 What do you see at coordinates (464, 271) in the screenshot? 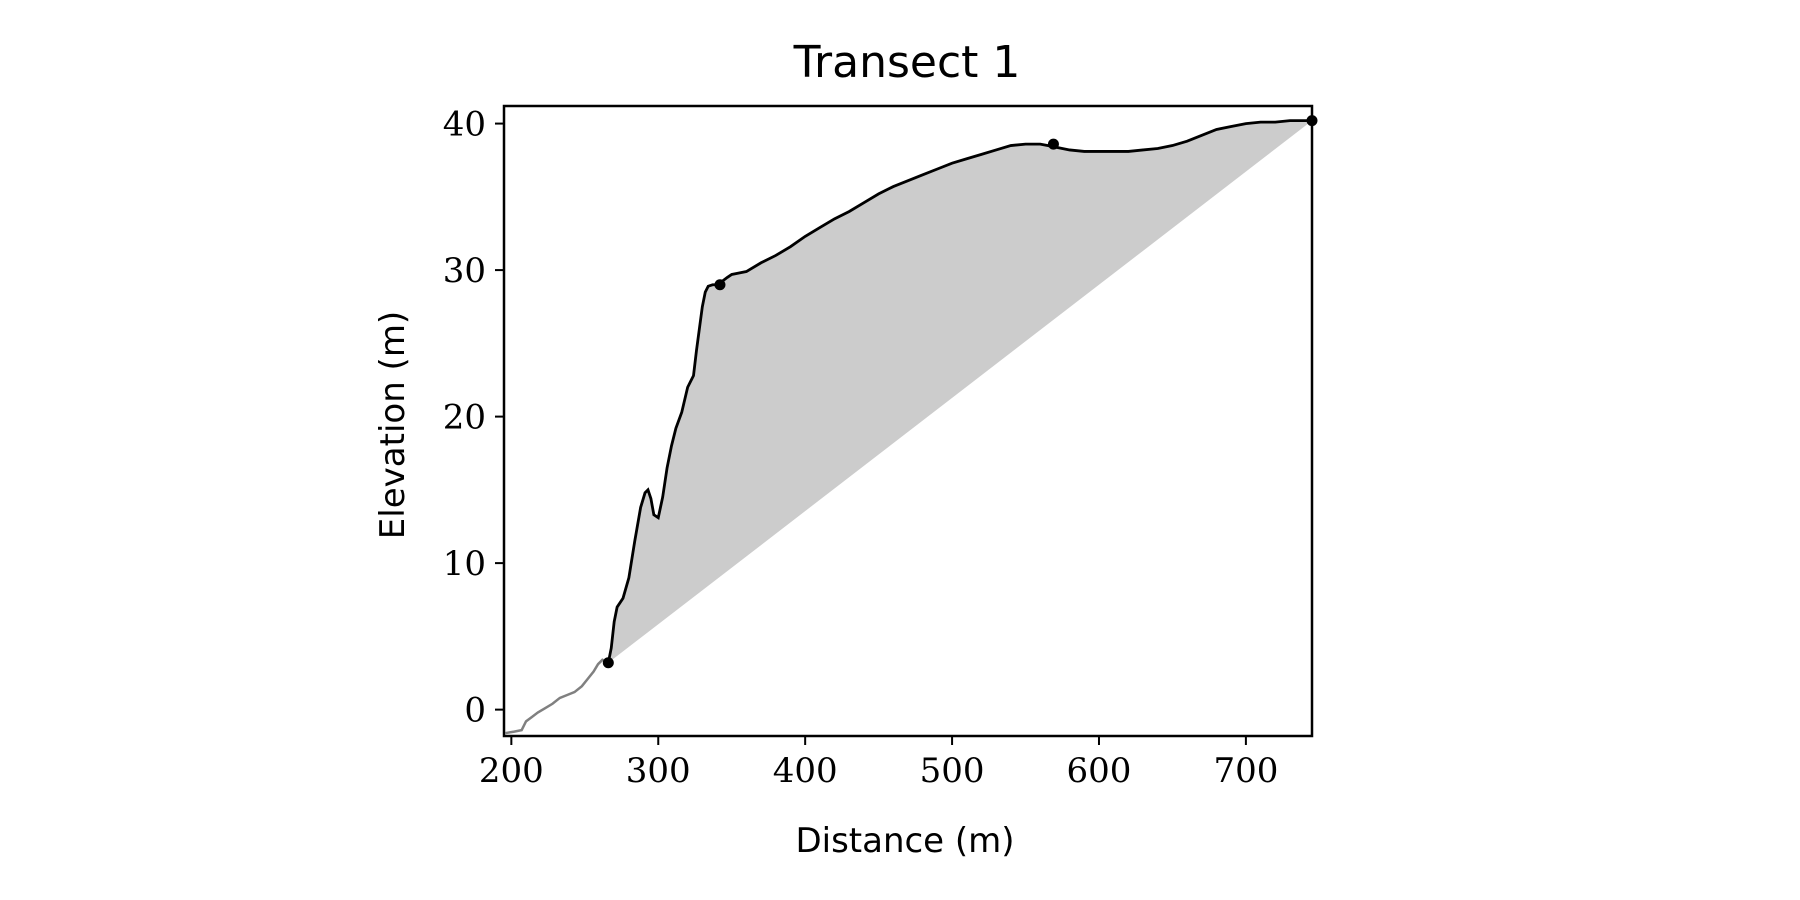
I see `y-tick-label: 30` at bounding box center [464, 271].